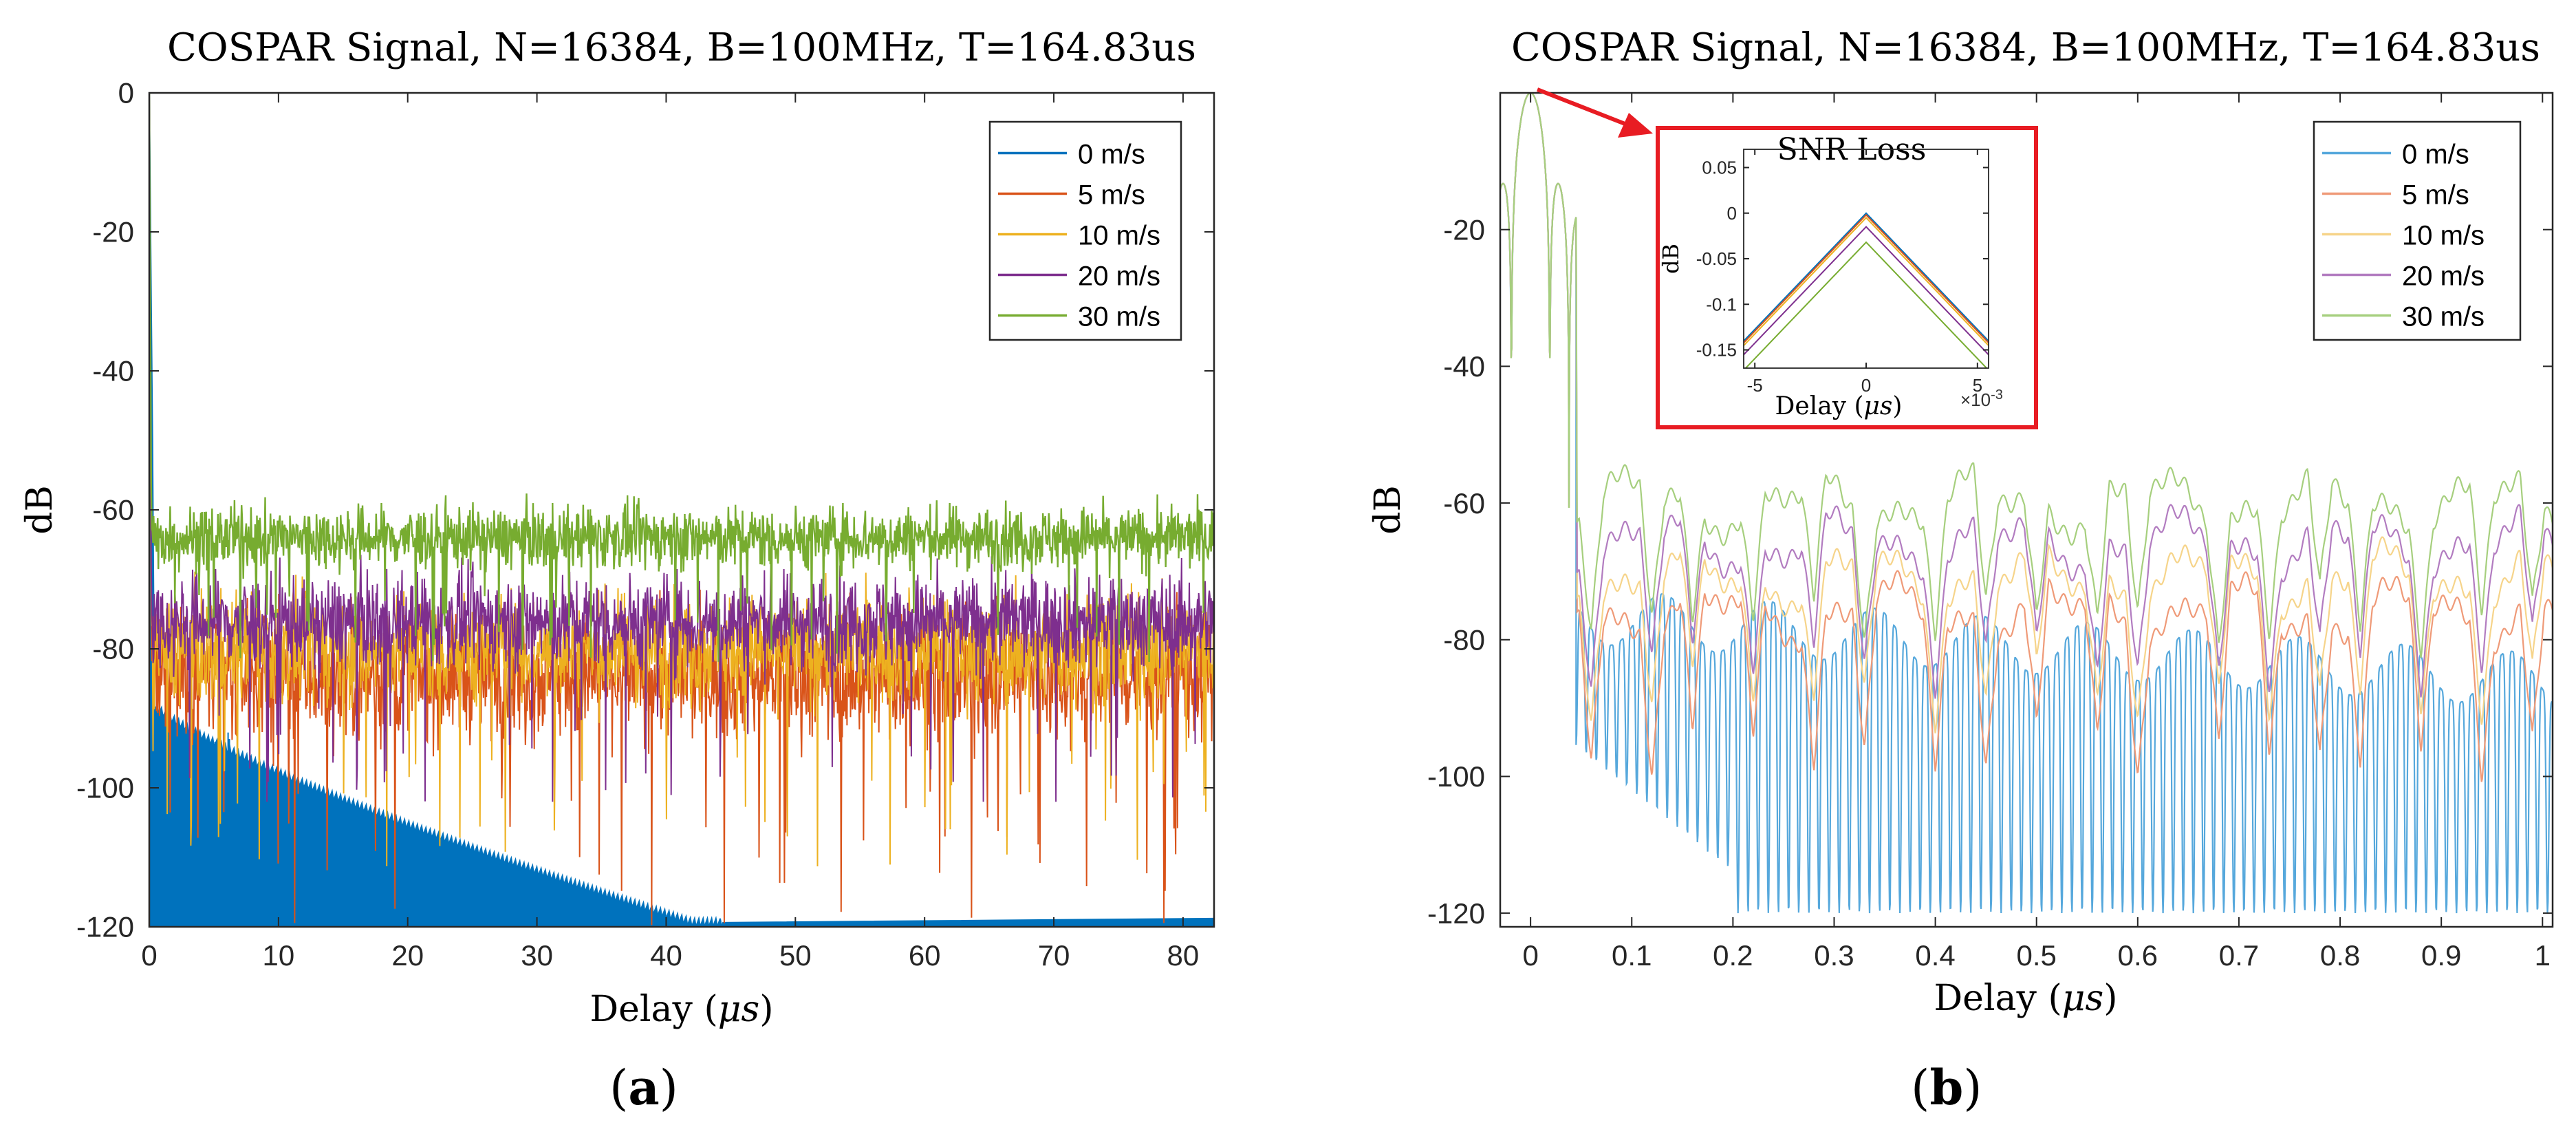 The height and width of the screenshot is (1136, 2576). I want to click on panel-a-xtick-label: 40, so click(666, 956).